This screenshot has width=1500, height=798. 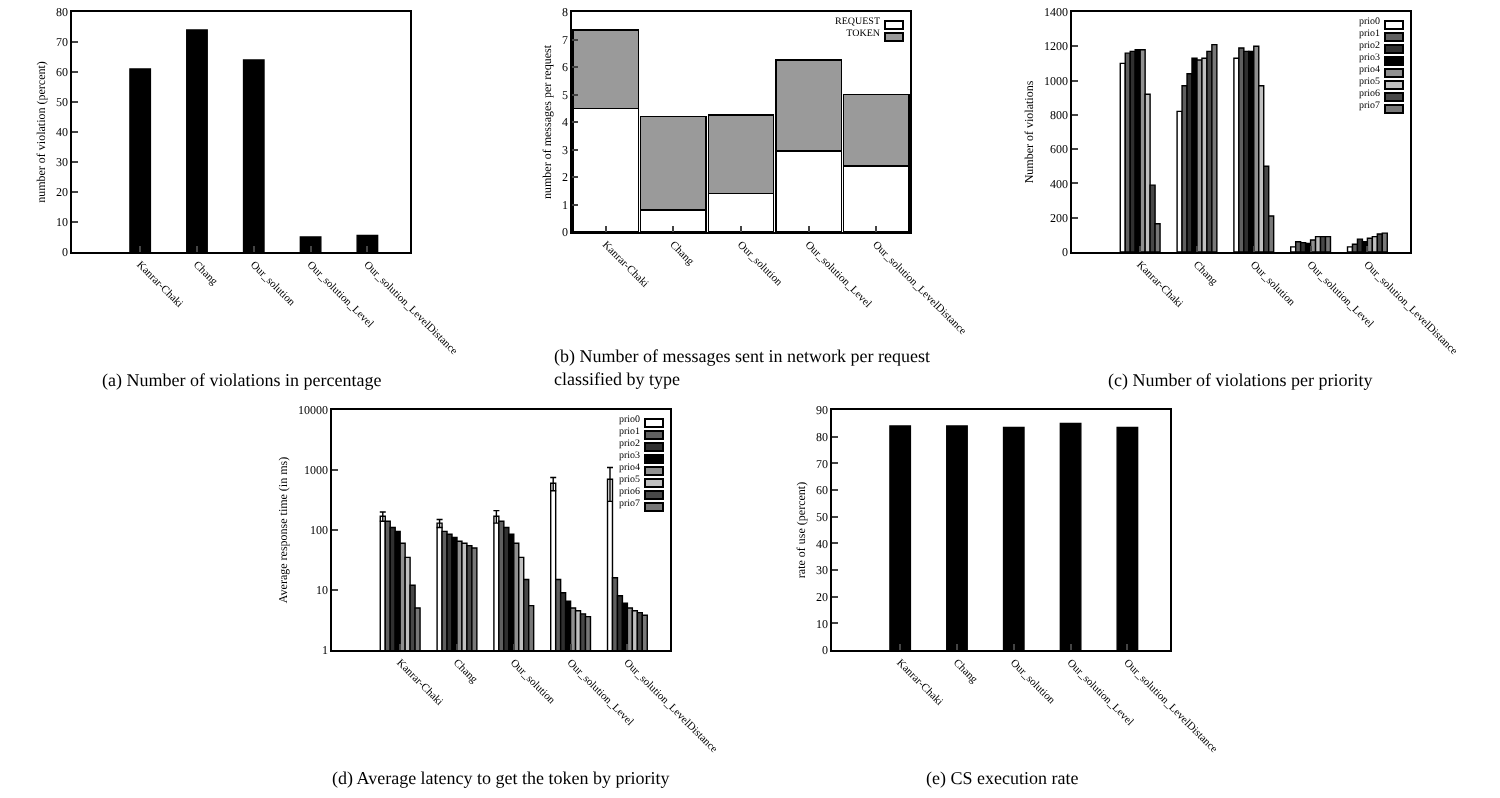 What do you see at coordinates (242, 380) in the screenshot?
I see `text: (a) Number of violations in percentage` at bounding box center [242, 380].